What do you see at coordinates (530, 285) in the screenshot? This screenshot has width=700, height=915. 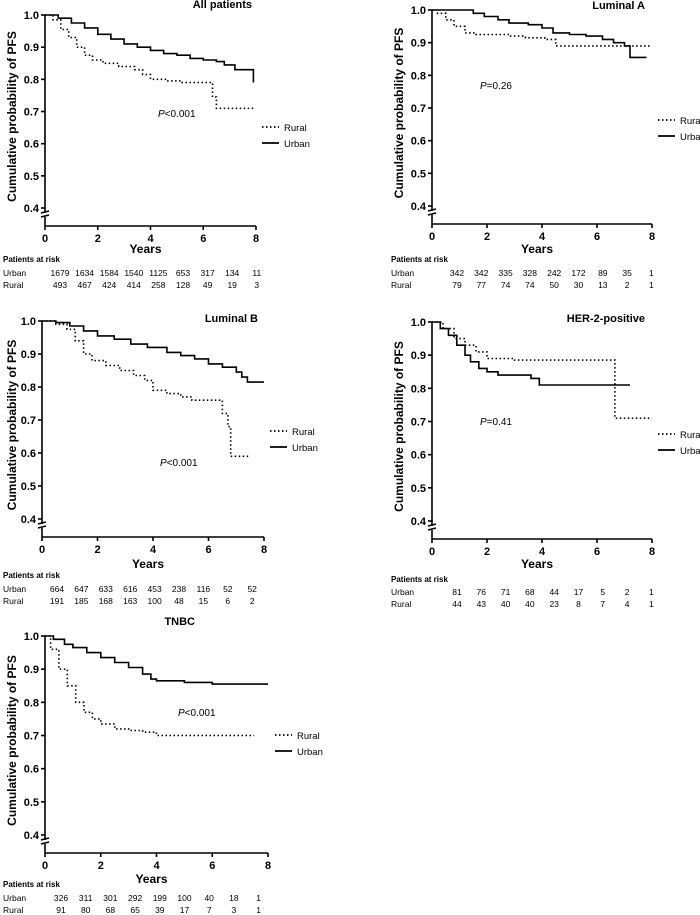 I see `risk-cell: 74` at bounding box center [530, 285].